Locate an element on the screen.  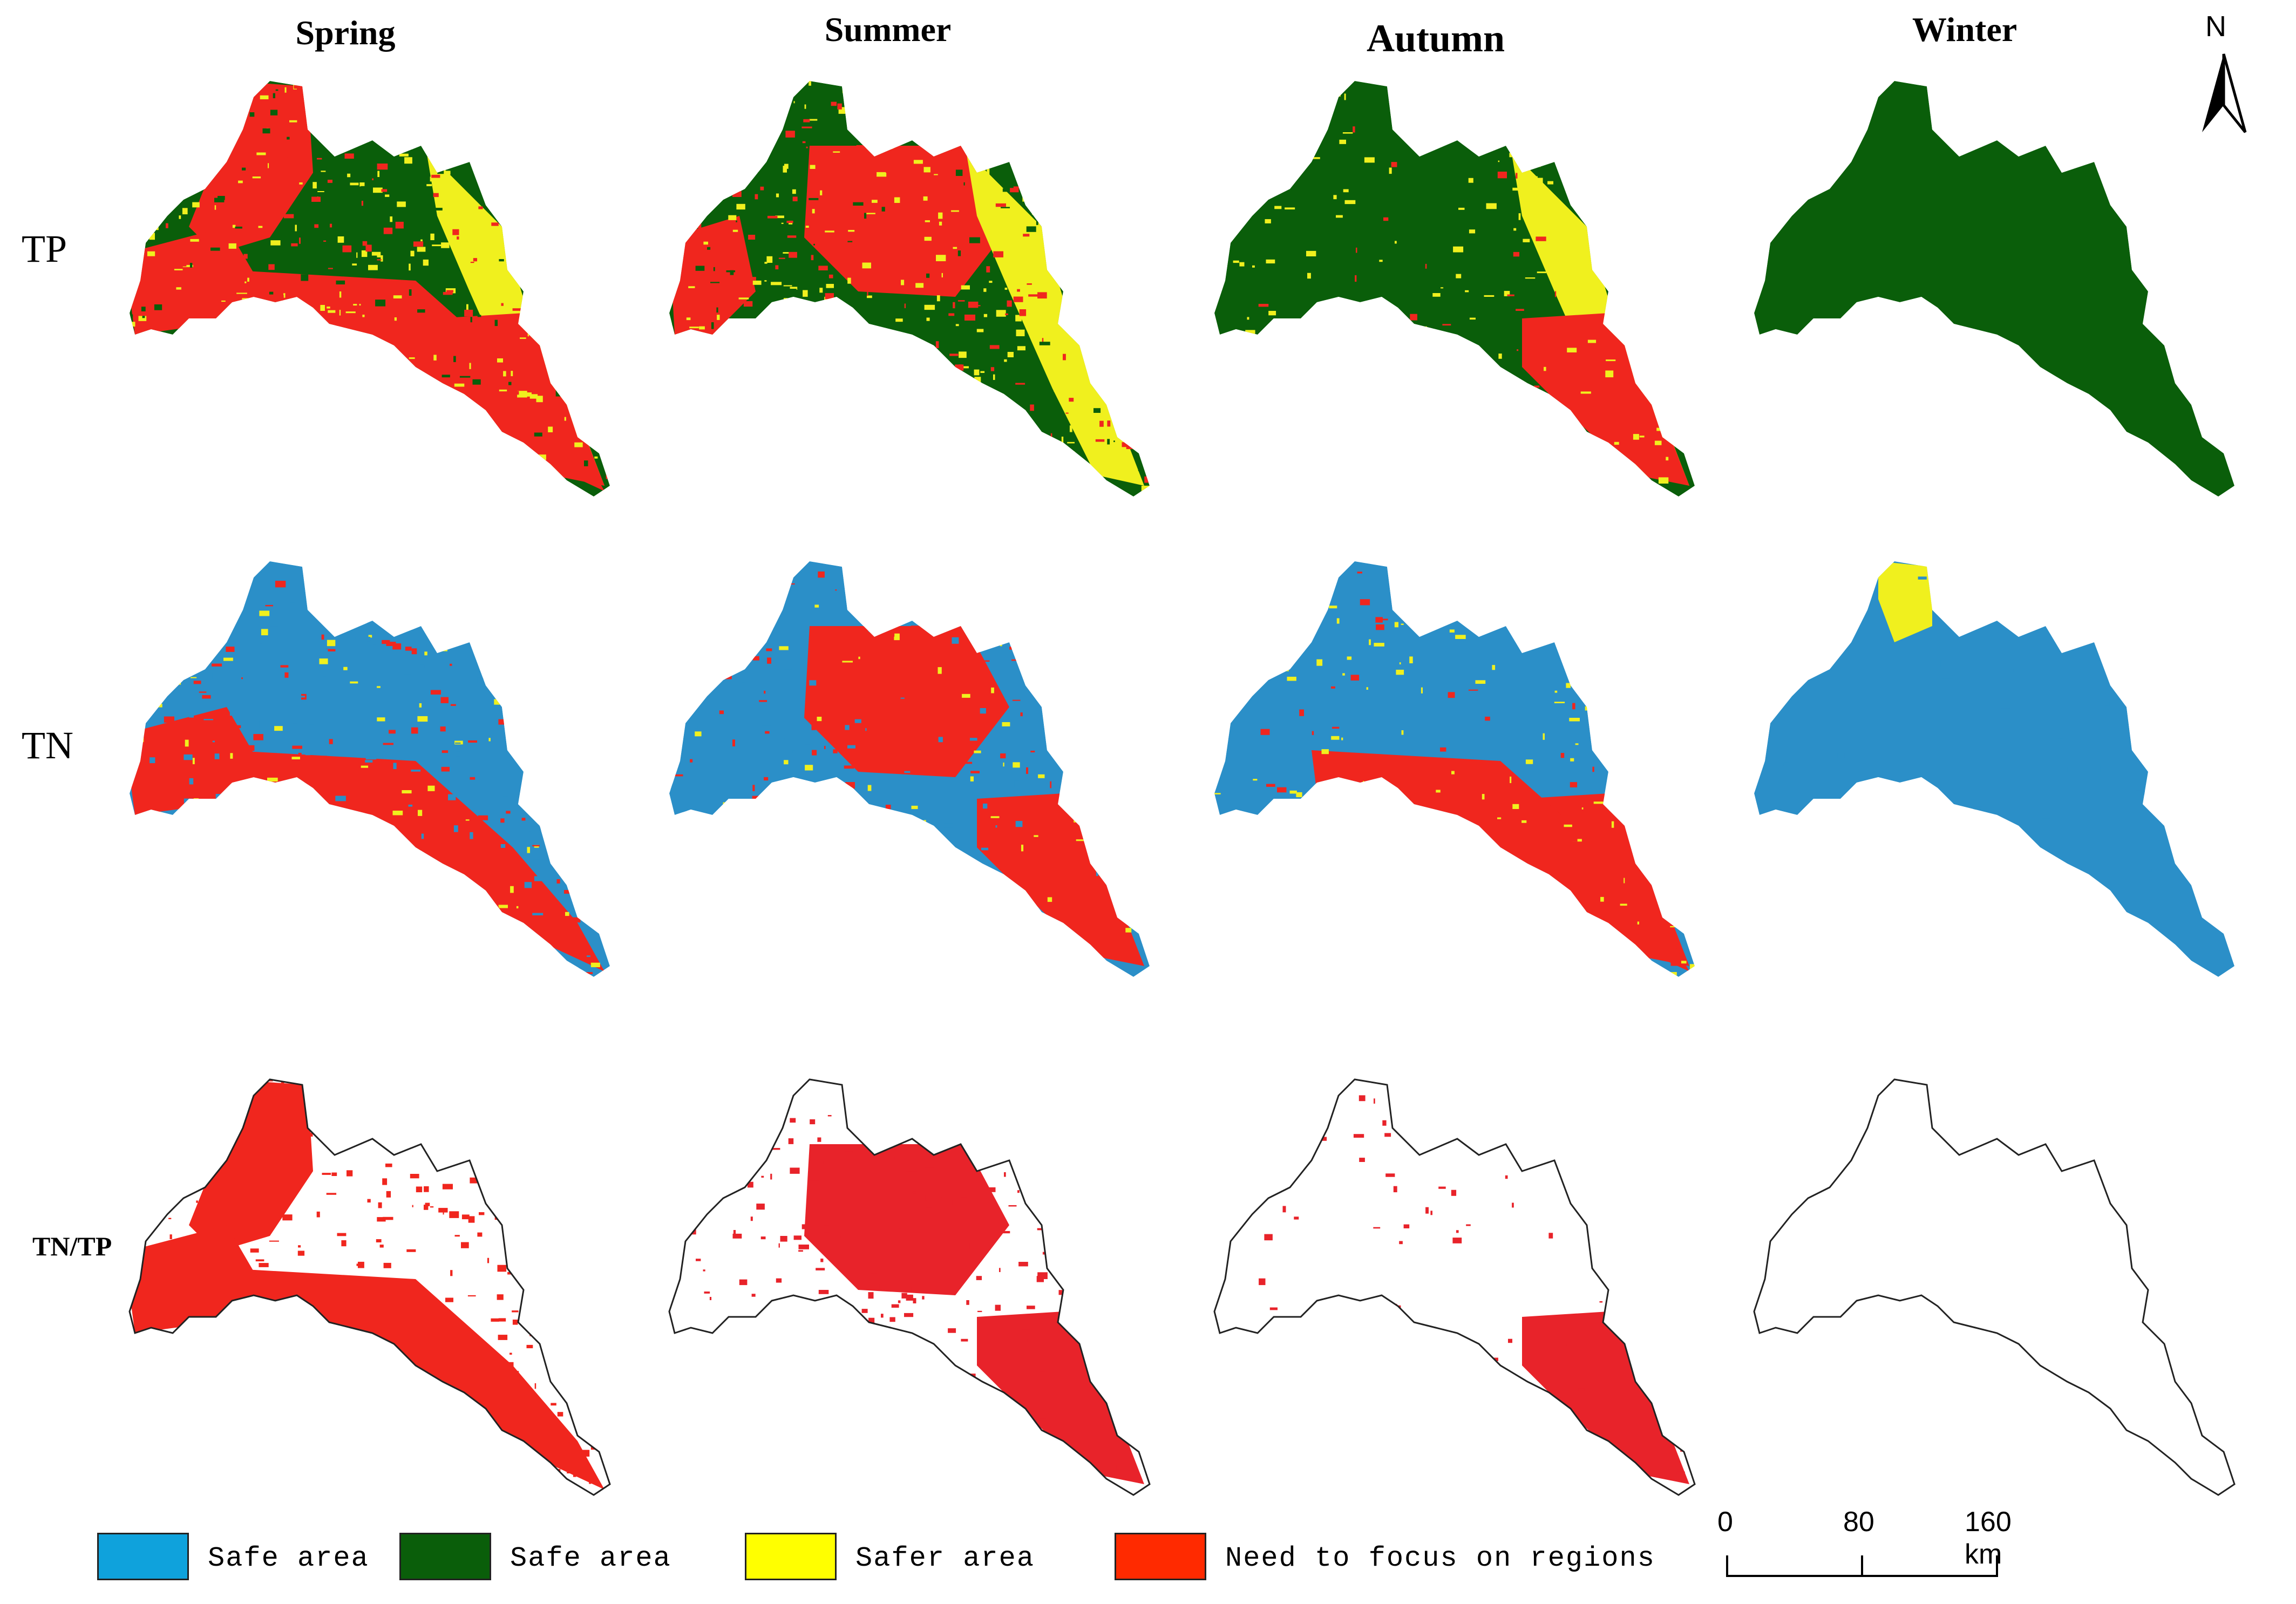
map-tn-winter is located at coordinates (1994, 769).